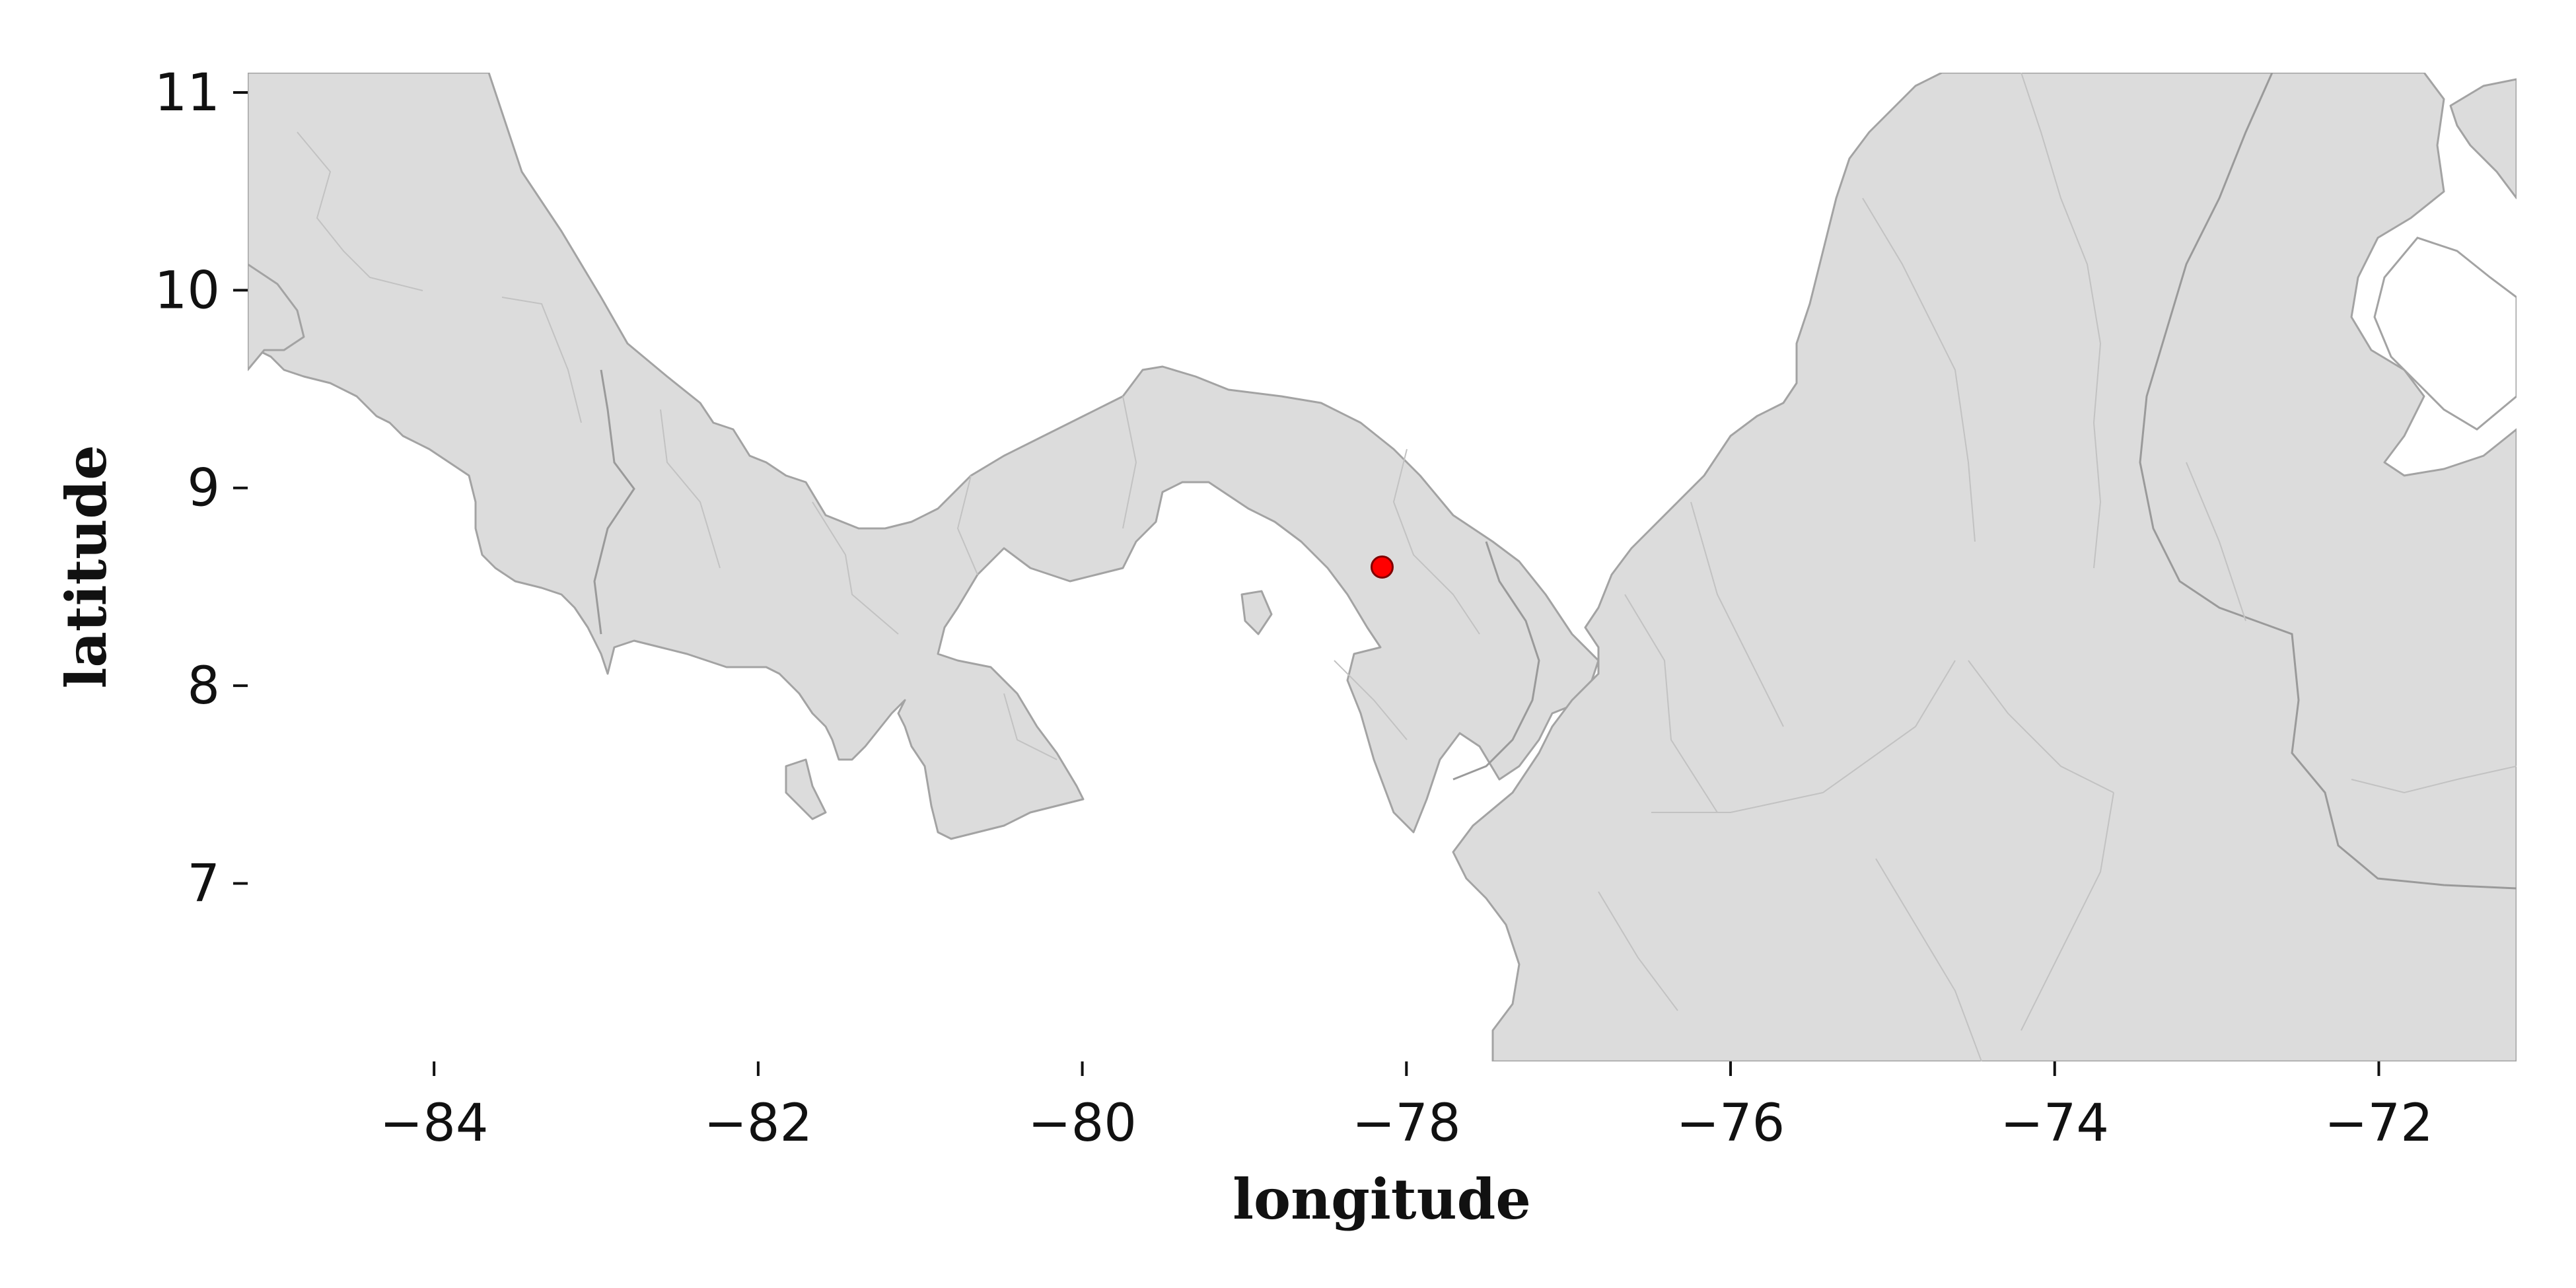 The image size is (2576, 1288). Describe the element at coordinates (806, 789) in the screenshot. I see `coiba-island` at that location.